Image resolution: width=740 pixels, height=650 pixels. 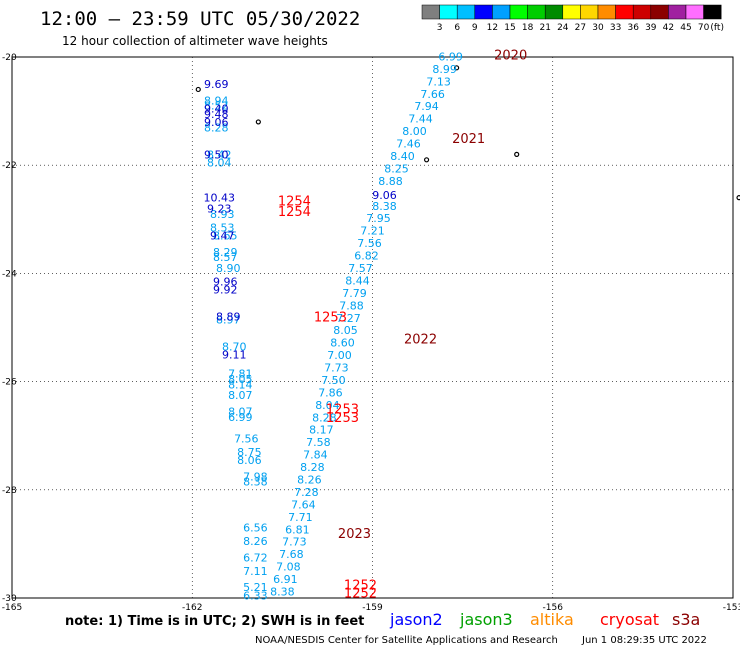 I want to click on x-tick-label: -165, so click(x=12, y=608).